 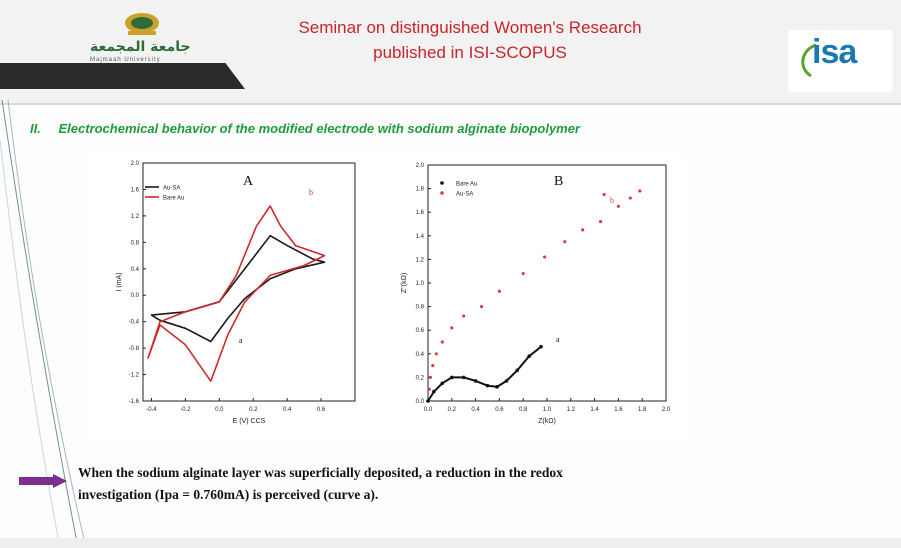 I want to click on x-axis-label: E (V) CCS, so click(x=249, y=421).